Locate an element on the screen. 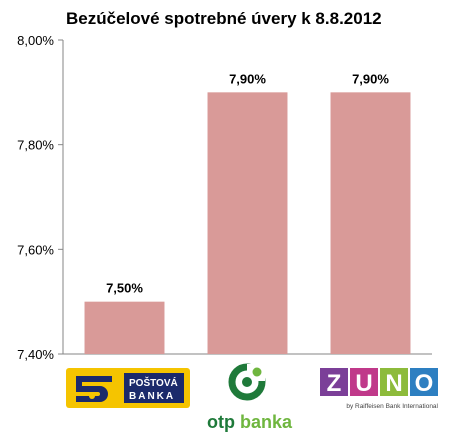 This screenshot has width=450, height=441. data-label-1: 7,50% is located at coordinates (124, 288).